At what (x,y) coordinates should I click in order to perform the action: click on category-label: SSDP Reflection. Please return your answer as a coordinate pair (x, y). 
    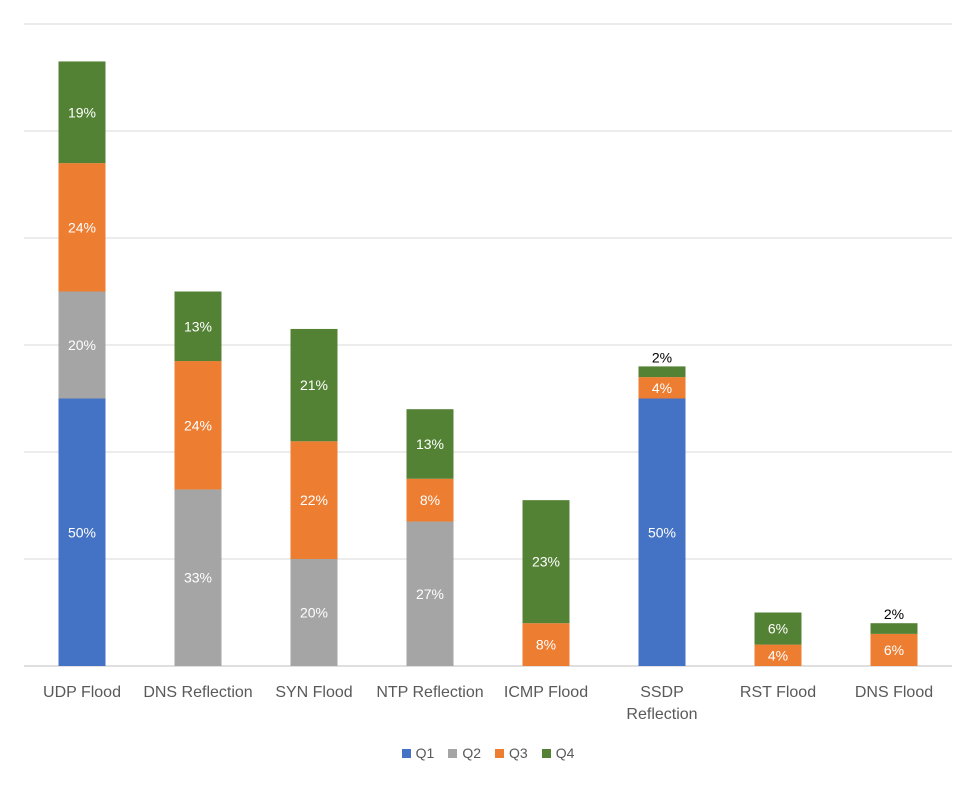
    Looking at the image, I should click on (661, 703).